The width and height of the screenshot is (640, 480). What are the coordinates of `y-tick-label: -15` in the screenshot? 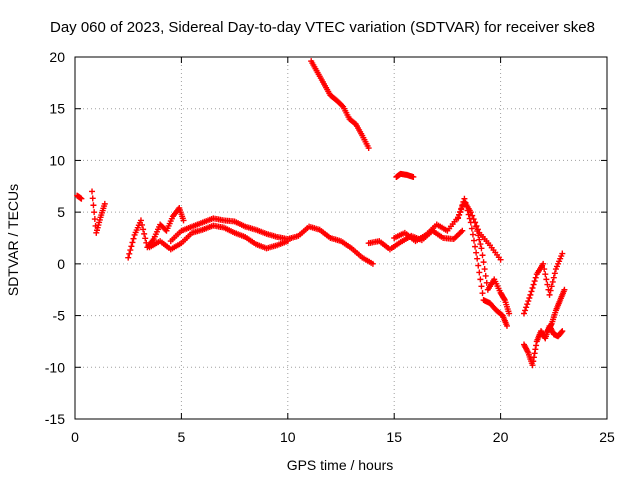 It's located at (55, 419).